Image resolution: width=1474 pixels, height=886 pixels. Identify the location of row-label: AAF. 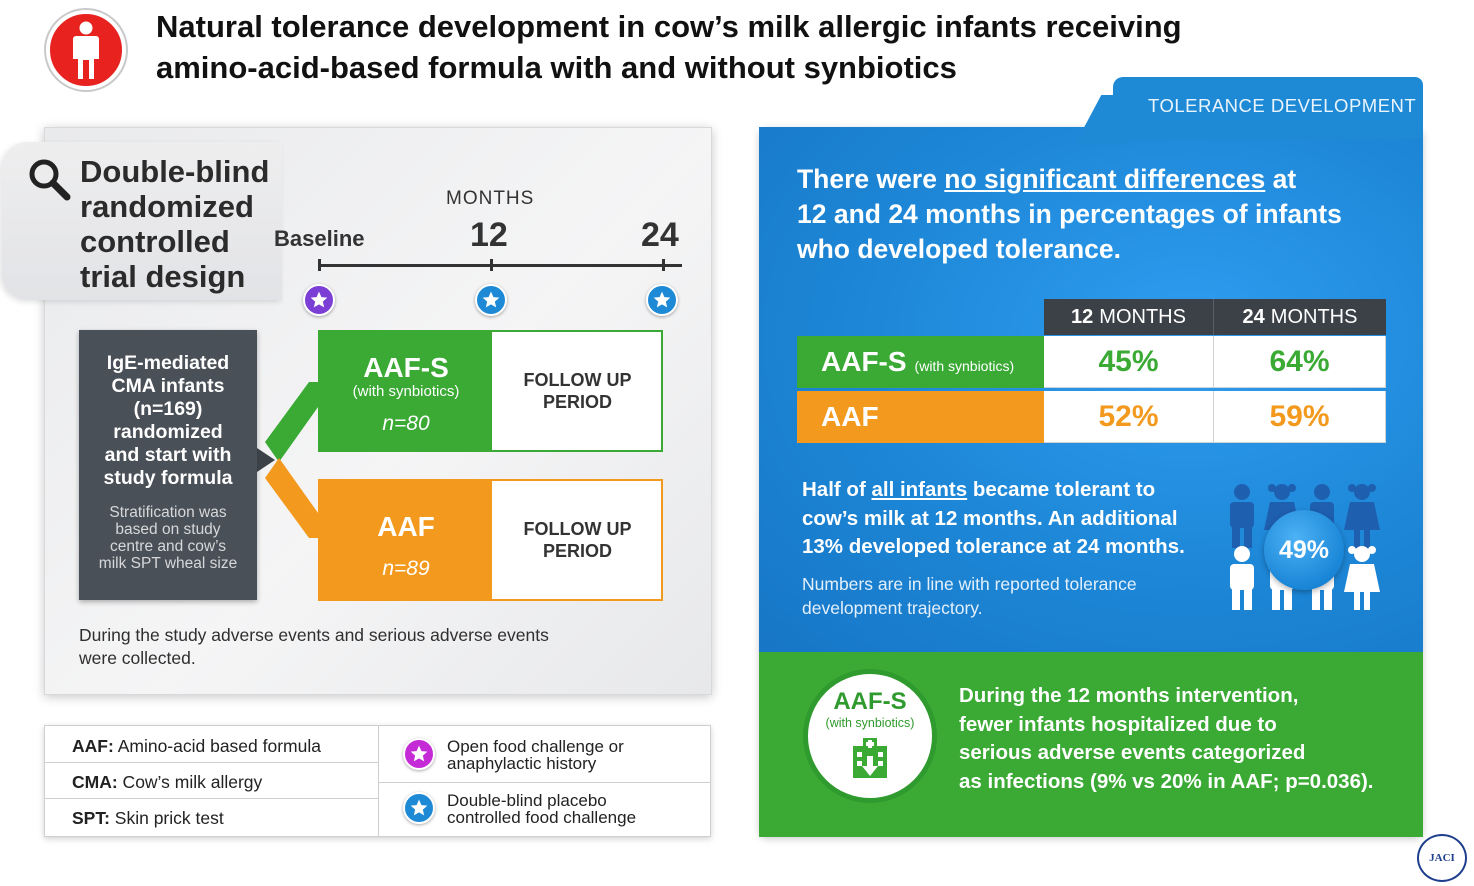
(850, 416).